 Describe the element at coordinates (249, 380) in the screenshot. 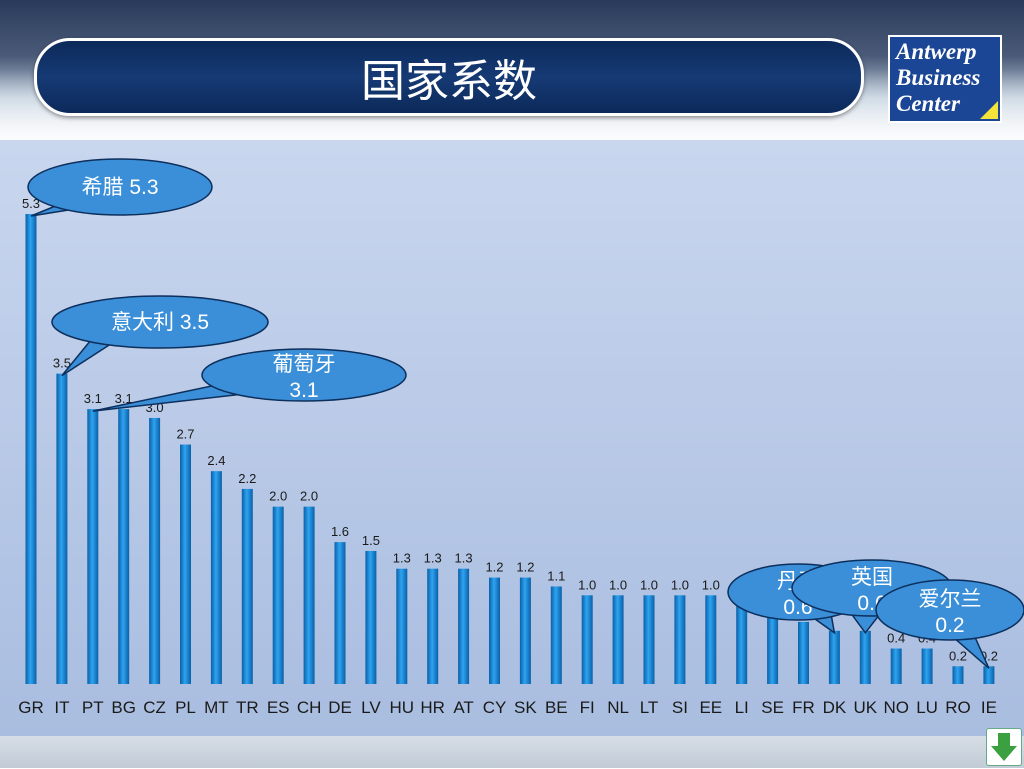

I see `callout-pt: 葡萄牙 3.1` at that location.